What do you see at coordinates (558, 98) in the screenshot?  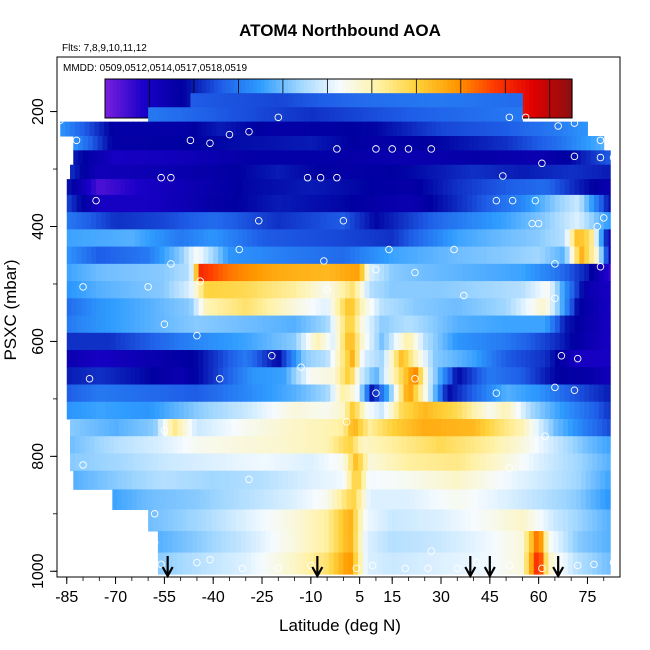 I see `colorbar-swatch` at bounding box center [558, 98].